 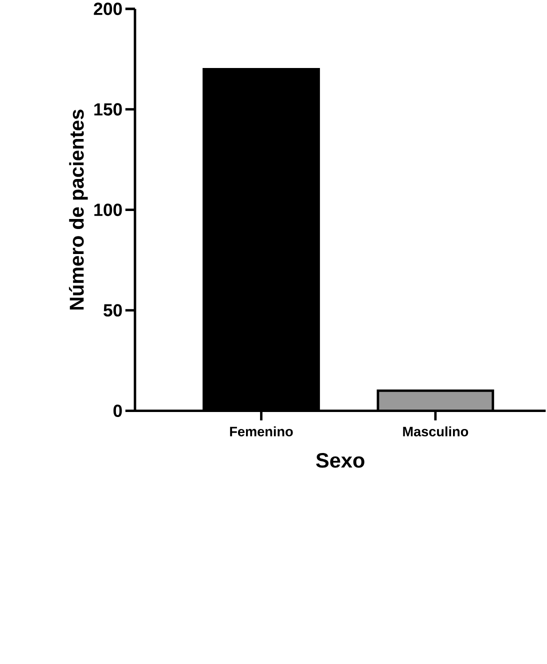 What do you see at coordinates (340, 460) in the screenshot?
I see `x-axis-title: Sexo` at bounding box center [340, 460].